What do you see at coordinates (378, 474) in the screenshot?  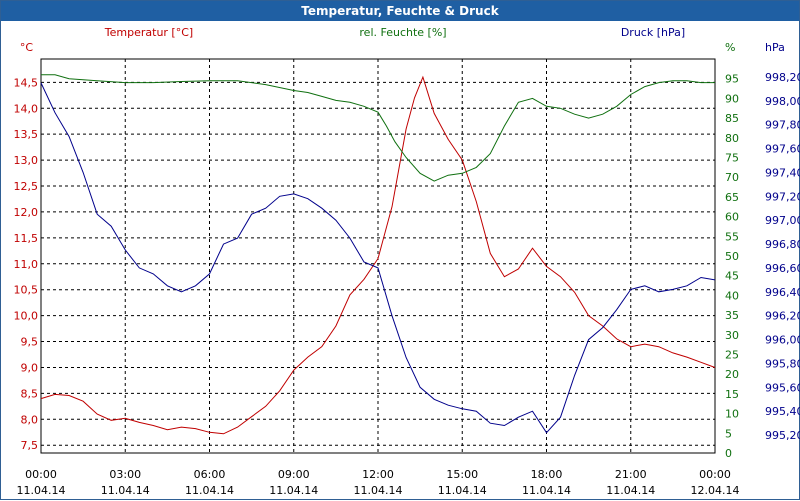 I see `x-tick-time: 12:00` at bounding box center [378, 474].